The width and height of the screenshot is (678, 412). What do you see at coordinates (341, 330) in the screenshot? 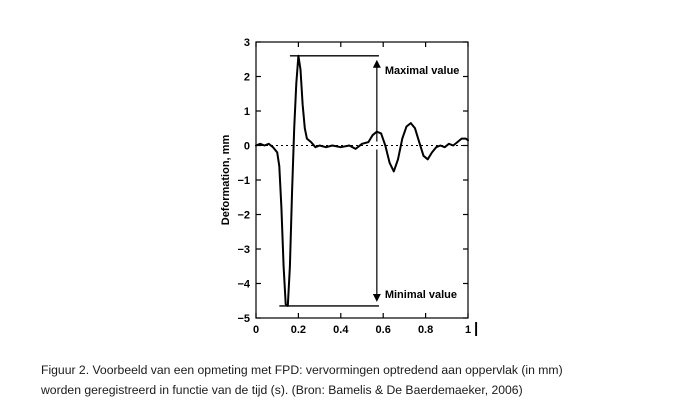
I see `x-tick-label: 0.4` at bounding box center [341, 330].